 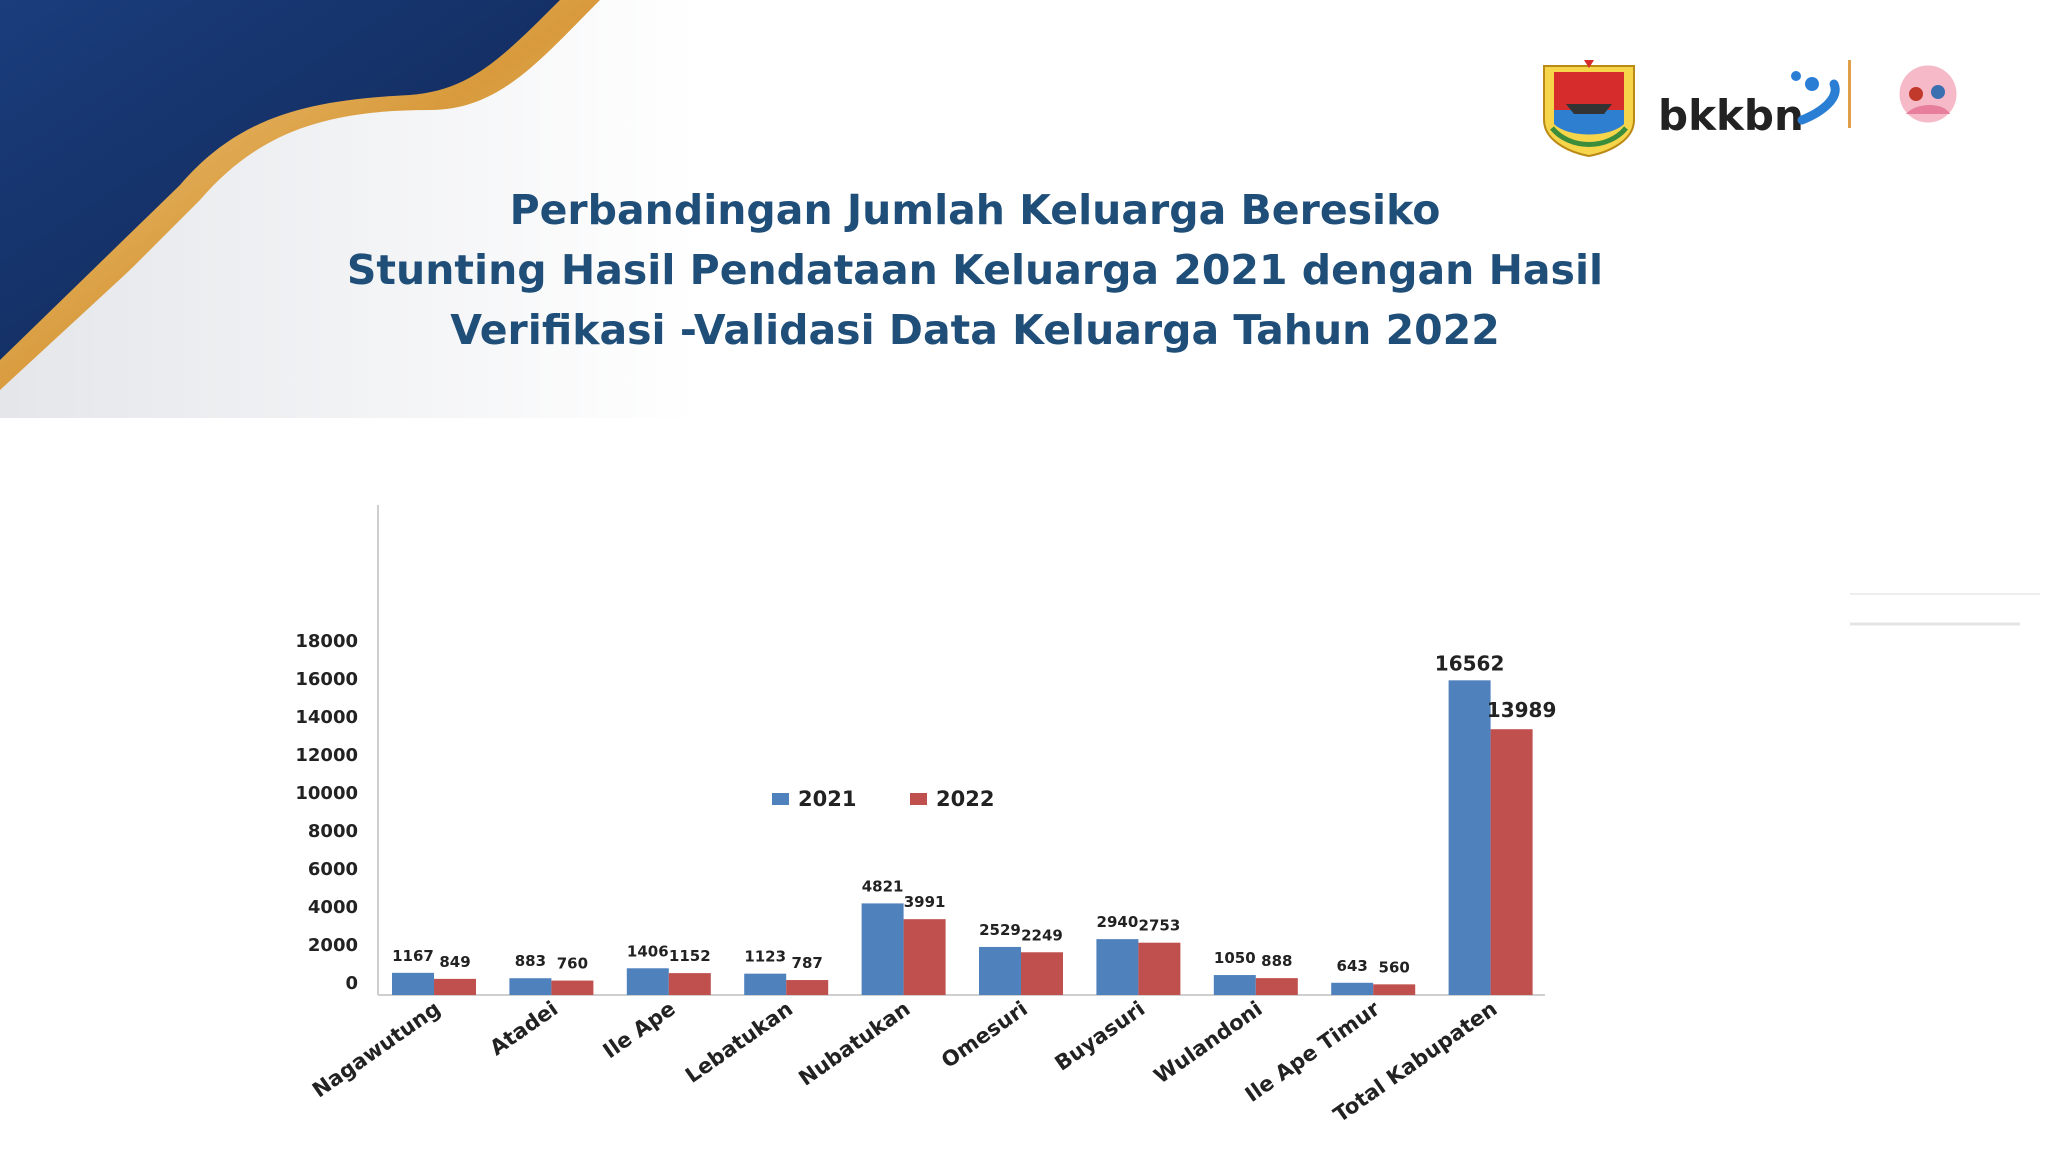 I want to click on data-label-2022: 849, so click(x=454, y=962).